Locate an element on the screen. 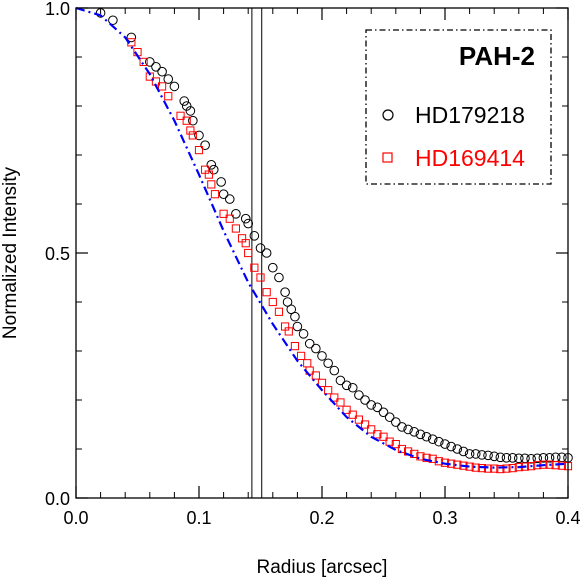 This screenshot has height=580, width=581. legend-label-hd179218: HD179218 is located at coordinates (470, 115).